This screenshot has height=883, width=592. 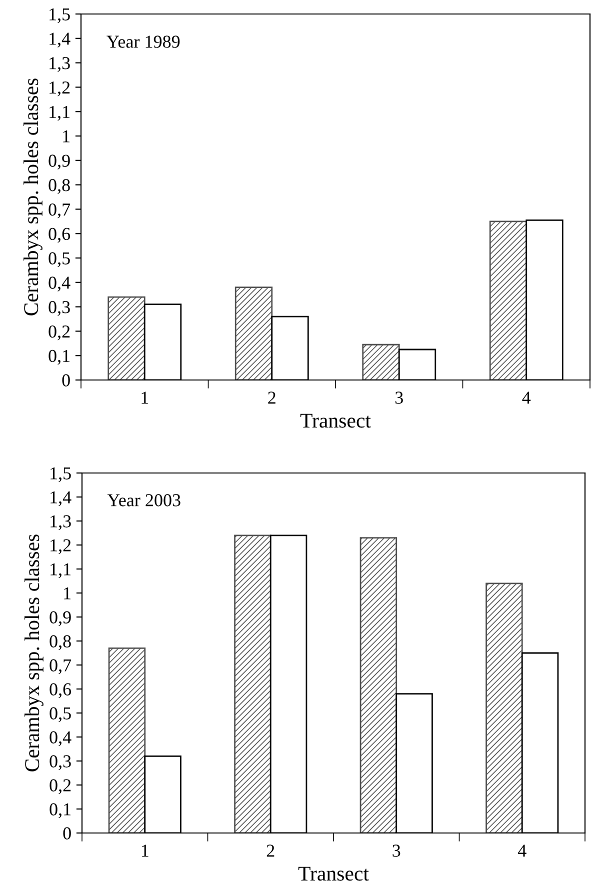 What do you see at coordinates (143, 500) in the screenshot?
I see `annotation: Year 2003` at bounding box center [143, 500].